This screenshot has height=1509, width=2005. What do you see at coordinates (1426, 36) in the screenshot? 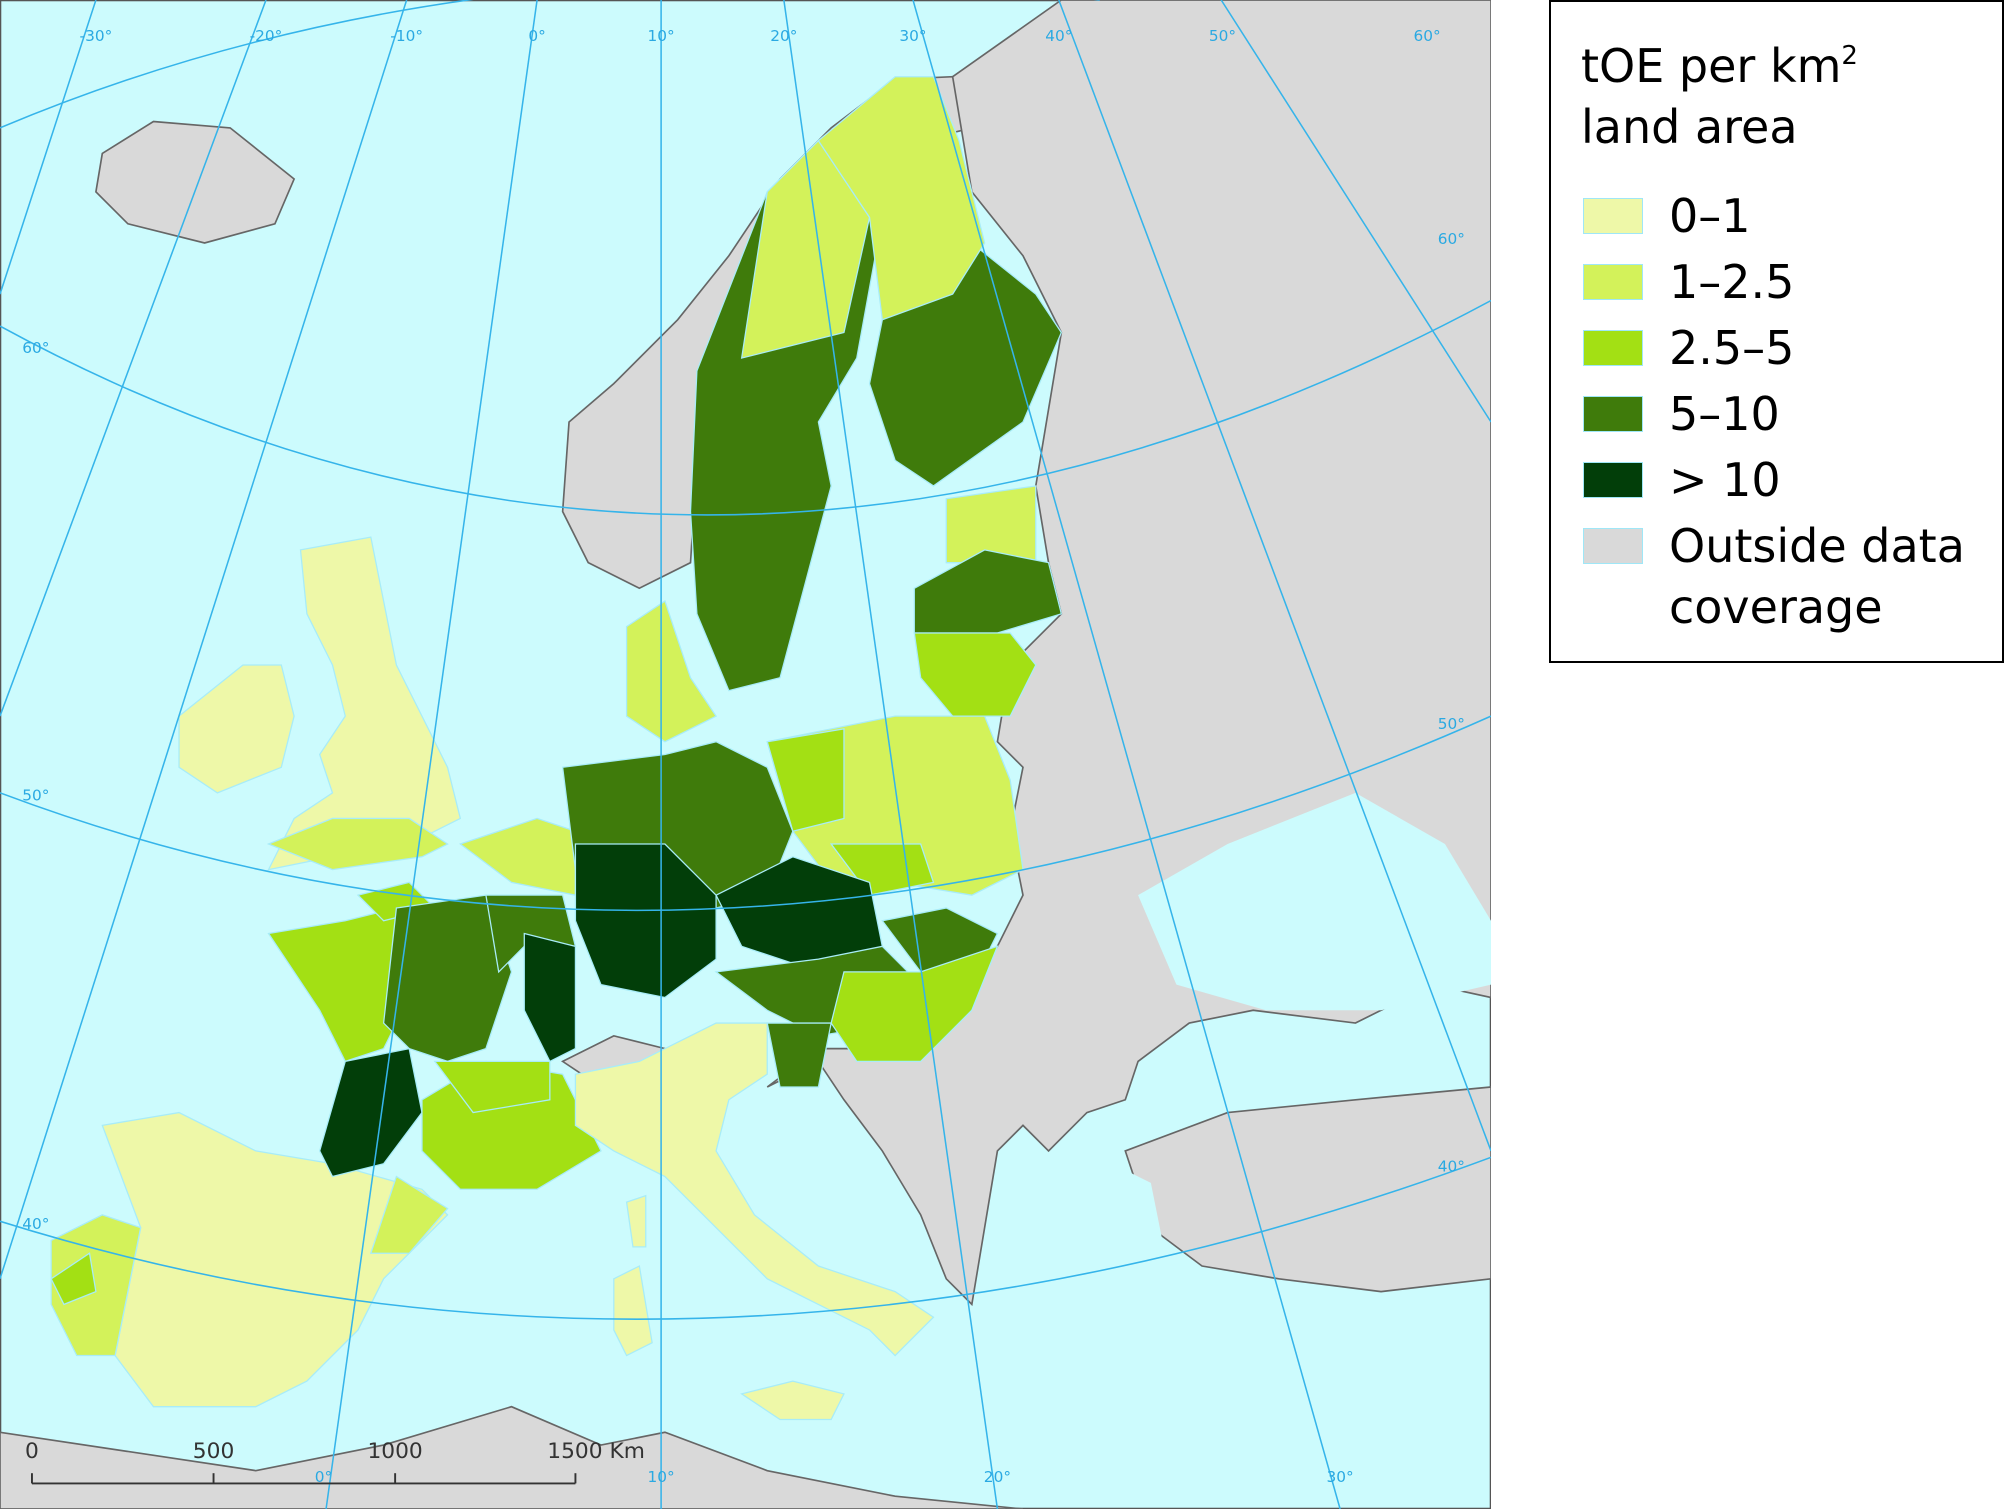
I see `longitude-label: 60°` at bounding box center [1426, 36].